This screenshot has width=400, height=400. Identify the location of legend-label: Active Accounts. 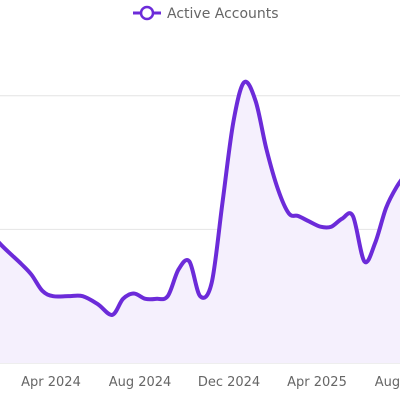
(223, 14).